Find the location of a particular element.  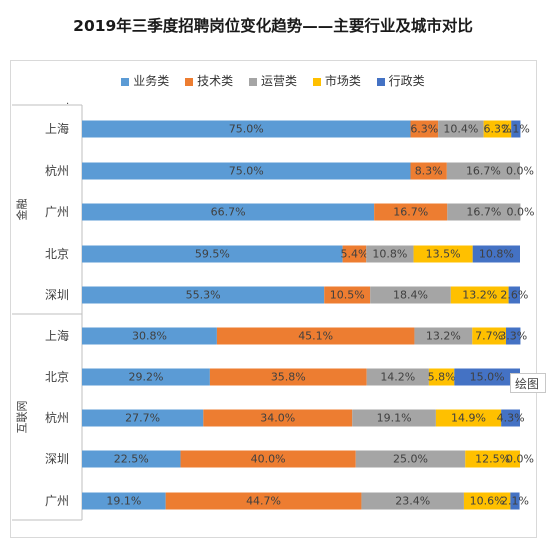

data-label-admin: 15.0% is located at coordinates (487, 377).